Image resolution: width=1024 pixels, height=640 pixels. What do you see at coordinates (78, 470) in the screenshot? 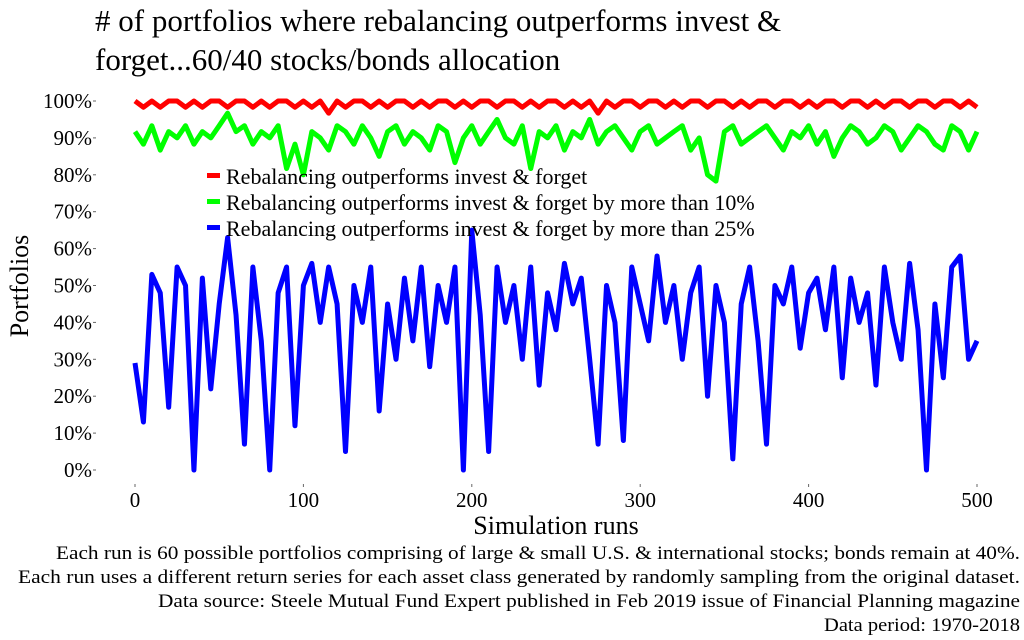
I see `y-tick-label: 0%` at bounding box center [78, 470].